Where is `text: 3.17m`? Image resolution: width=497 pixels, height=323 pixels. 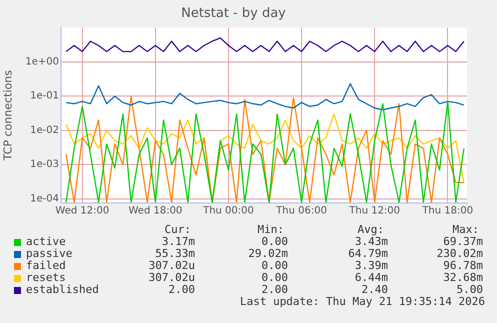 text: 3.17m is located at coordinates (178, 241).